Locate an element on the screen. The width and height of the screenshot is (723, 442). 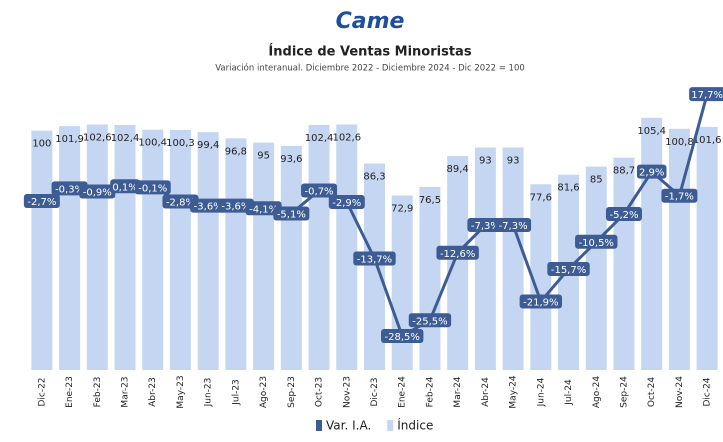
x-tick-label: Ago-24 is located at coordinates (597, 392).